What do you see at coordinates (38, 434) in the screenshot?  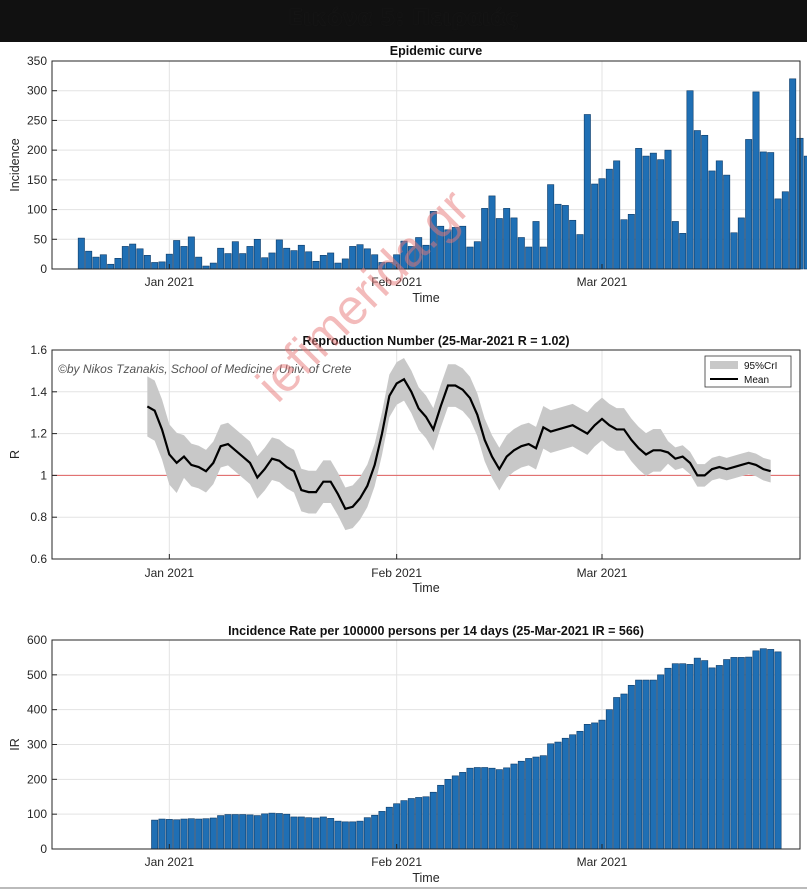 I see `y-tick-label: 1.2` at bounding box center [38, 434].